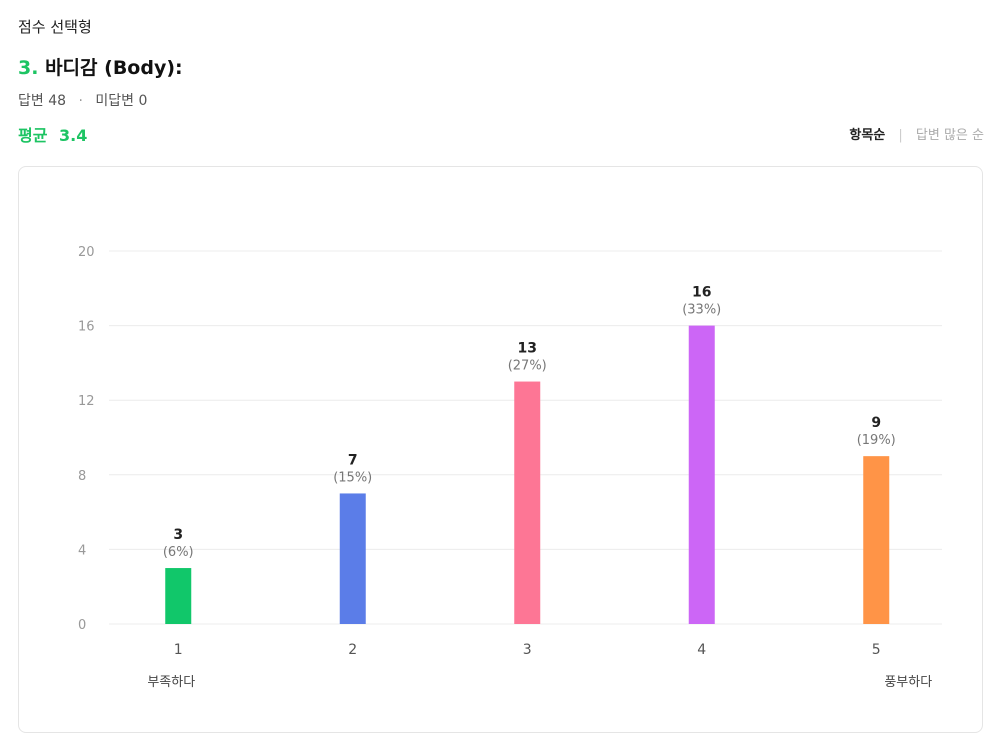 The image size is (1000, 747). Describe the element at coordinates (82, 550) in the screenshot. I see `y-tick-label: 4` at that location.